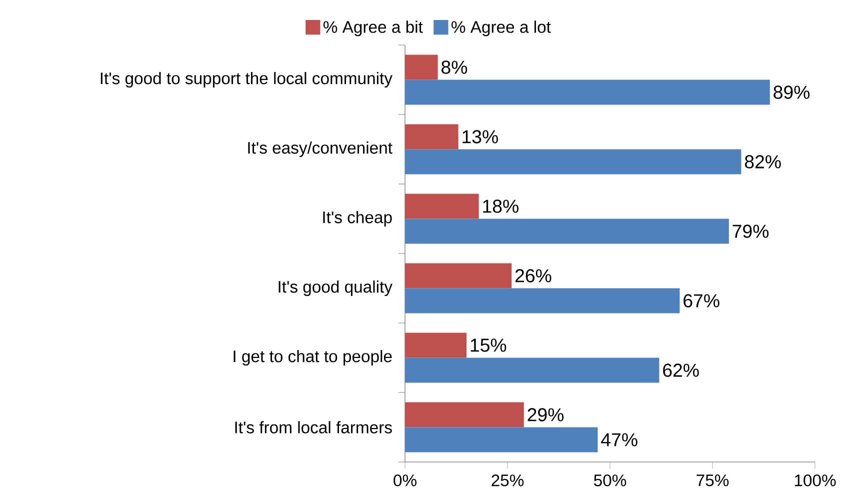 The image size is (847, 500). I want to click on data-label: 79%, so click(750, 231).